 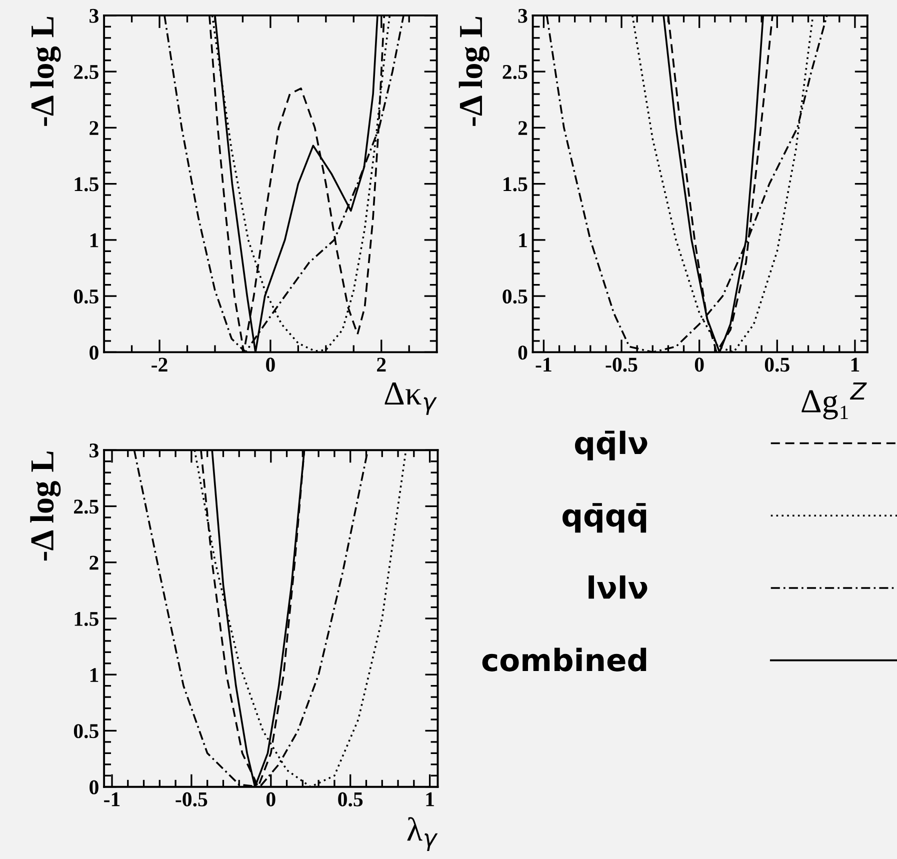 I want to click on text: qq̄qq̄, so click(x=604, y=518).